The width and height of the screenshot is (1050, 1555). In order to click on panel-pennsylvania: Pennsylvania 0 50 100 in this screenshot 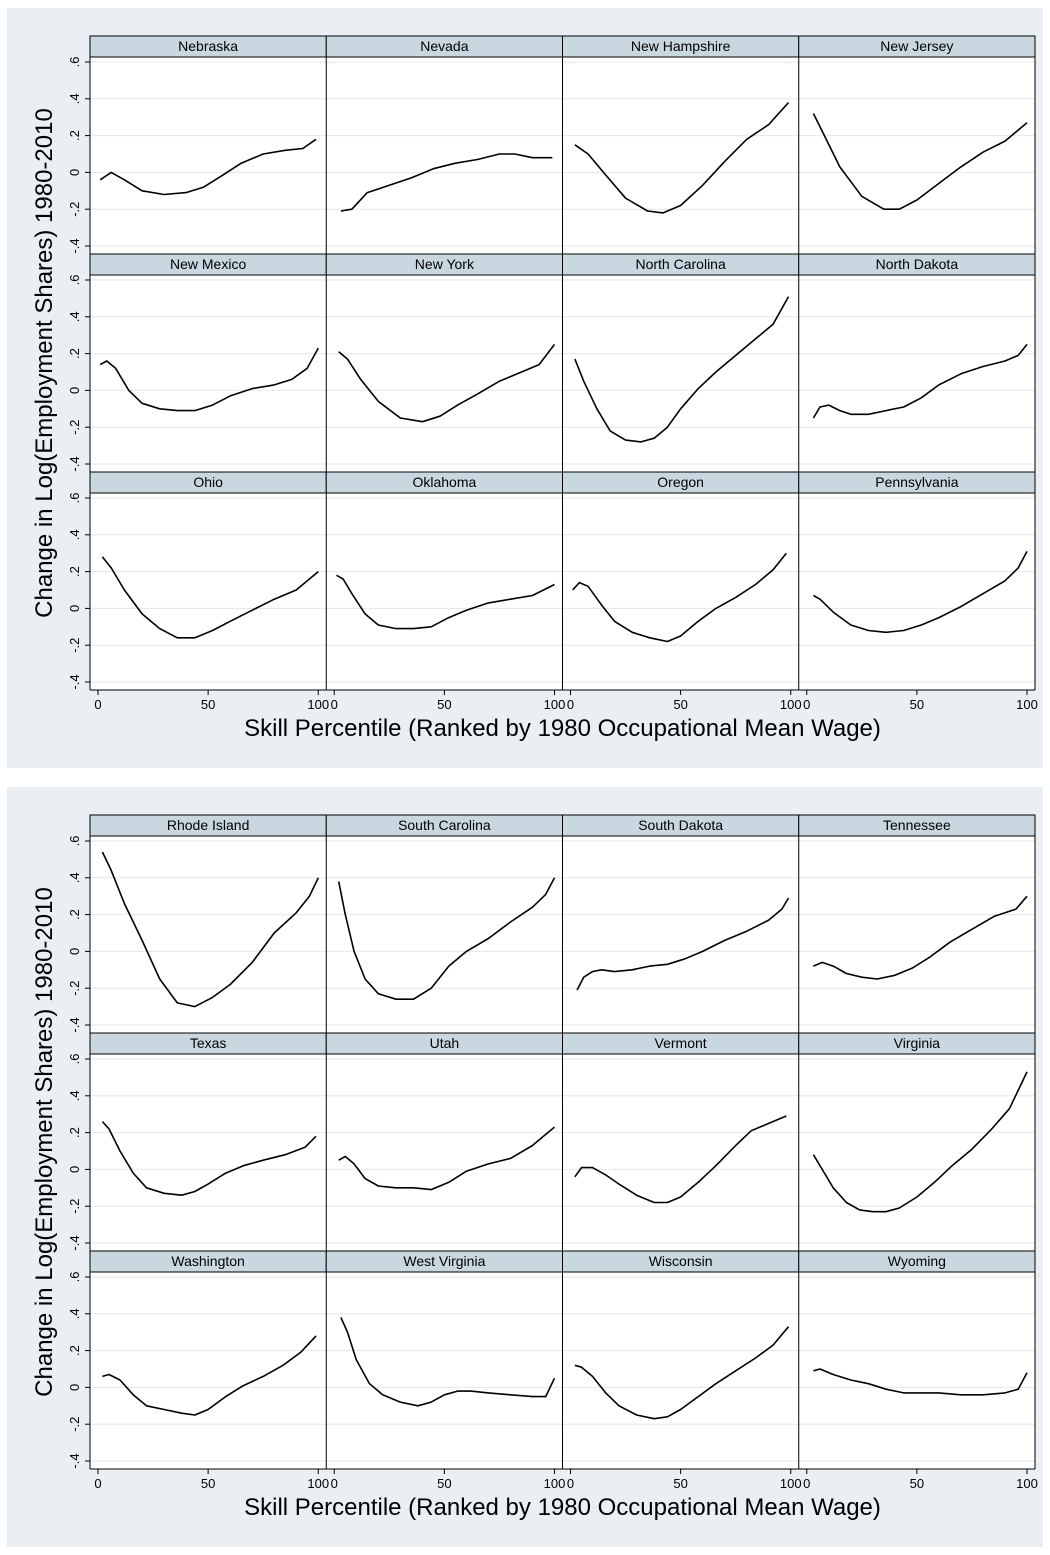, I will do `click(918, 591)`.